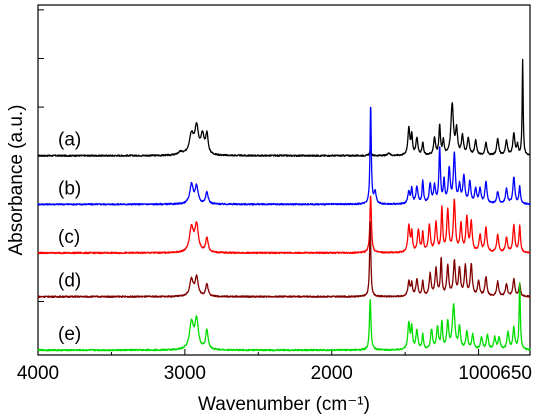 This screenshot has width=550, height=418. What do you see at coordinates (16, 179) in the screenshot?
I see `y-axis-title: Absorbance (a.u.)` at bounding box center [16, 179].